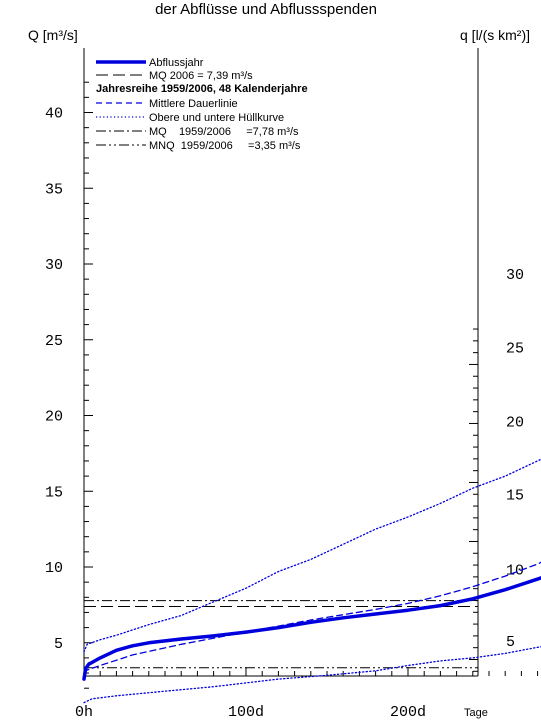 The height and width of the screenshot is (726, 541). Describe the element at coordinates (202, 89) in the screenshot. I see `legend-heading: Jahresreihe 1959/2006, 48 Kalenderjahre` at that location.